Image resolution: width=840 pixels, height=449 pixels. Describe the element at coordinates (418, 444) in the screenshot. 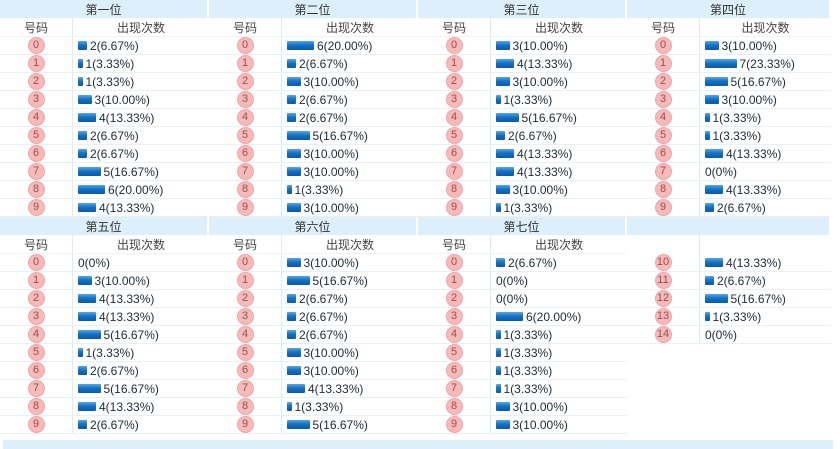

I see `next-section-band` at that location.